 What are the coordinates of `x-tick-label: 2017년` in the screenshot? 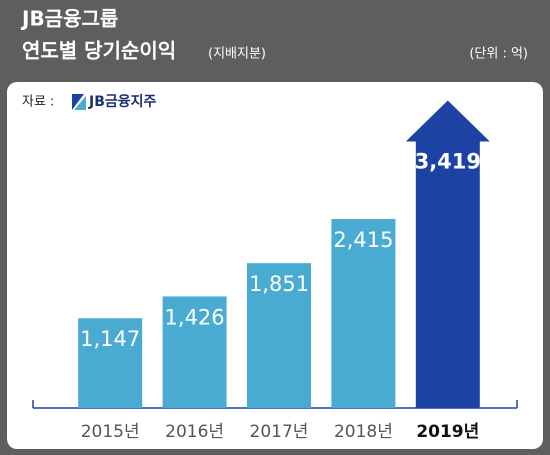 It's located at (279, 432).